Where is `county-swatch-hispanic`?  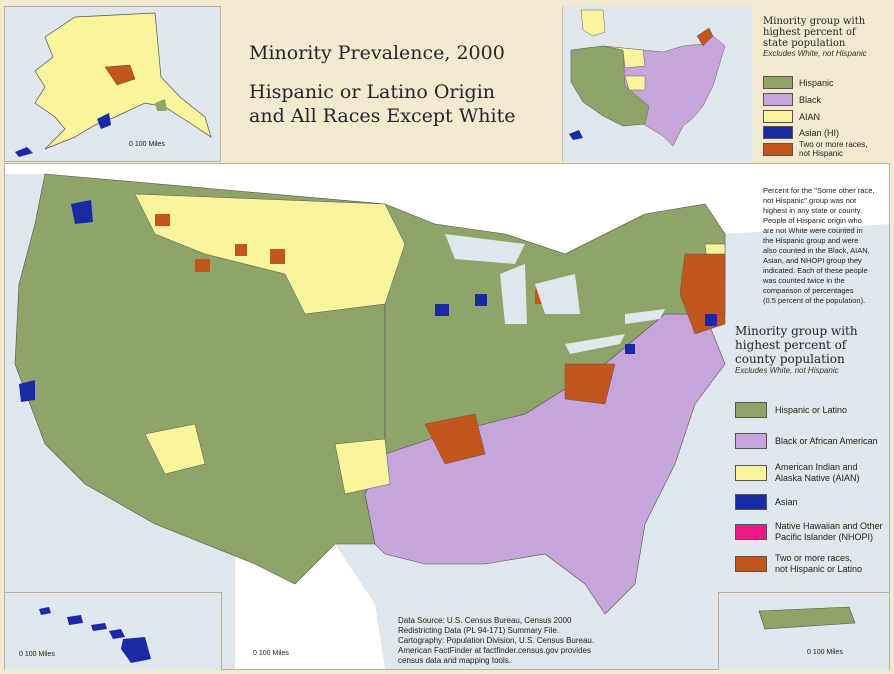
county-swatch-hispanic is located at coordinates (751, 410).